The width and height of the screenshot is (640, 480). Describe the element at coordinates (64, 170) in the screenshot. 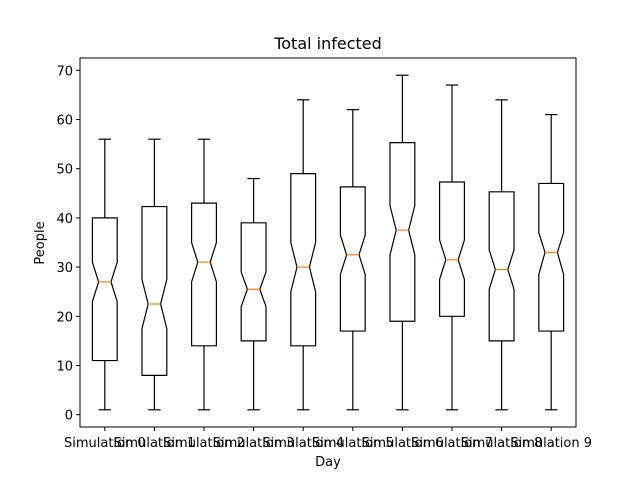

I see `y-tick-label: 50` at that location.